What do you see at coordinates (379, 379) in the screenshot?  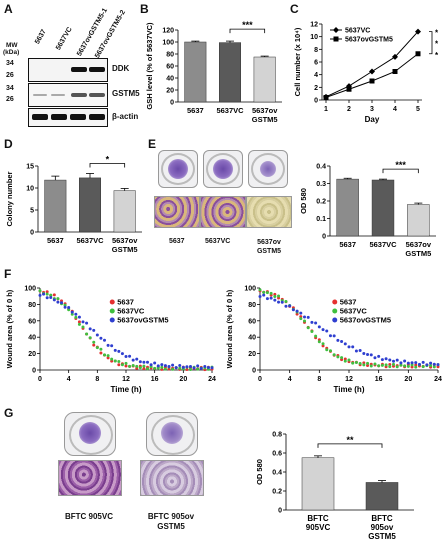 I see `x-tick-label: 16` at bounding box center [379, 379].